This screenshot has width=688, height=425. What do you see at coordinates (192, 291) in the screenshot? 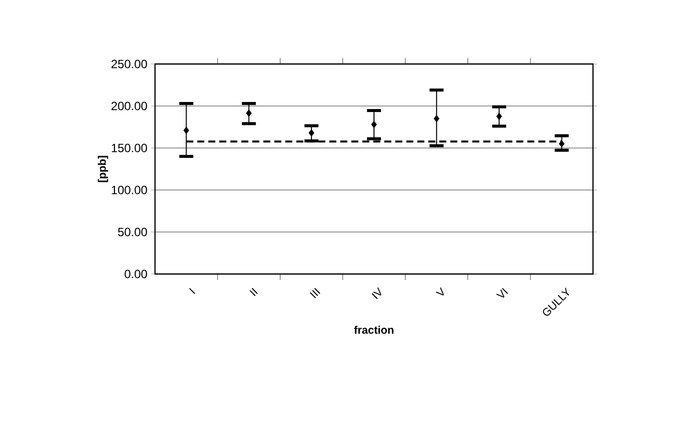
I see `x-tick-label: I` at bounding box center [192, 291].